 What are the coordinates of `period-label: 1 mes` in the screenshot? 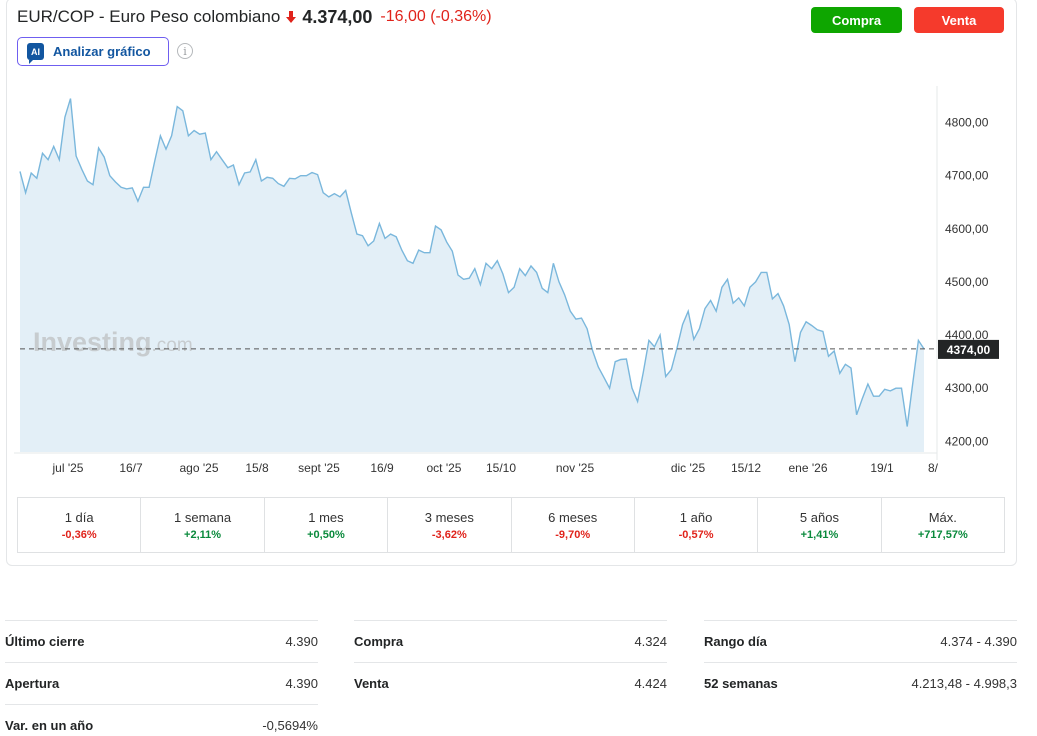 It's located at (326, 517).